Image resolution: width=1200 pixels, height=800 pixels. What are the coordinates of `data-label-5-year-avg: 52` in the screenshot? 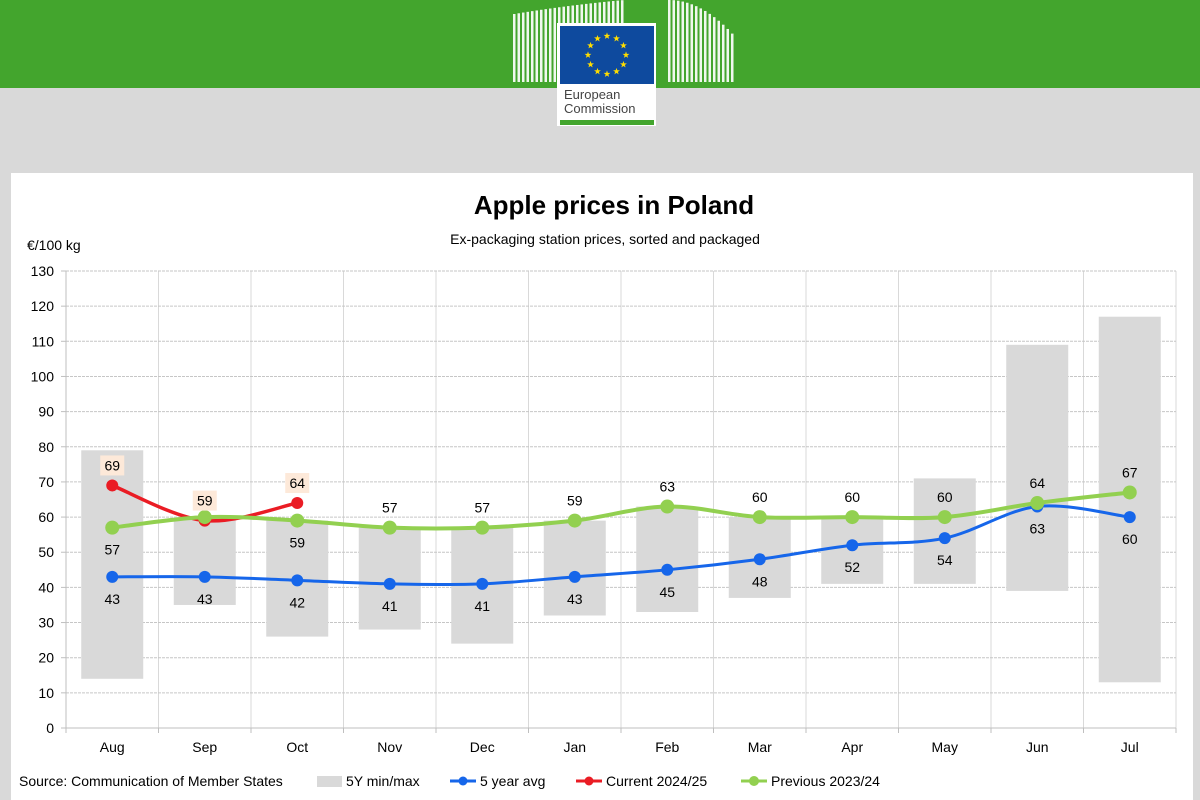 It's located at (852, 567).